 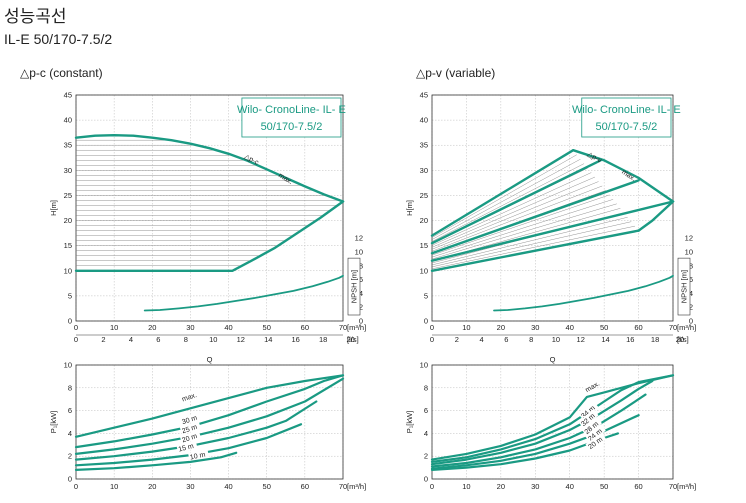 I want to click on dpv-head-ytick-label: 15, so click(x=424, y=245).